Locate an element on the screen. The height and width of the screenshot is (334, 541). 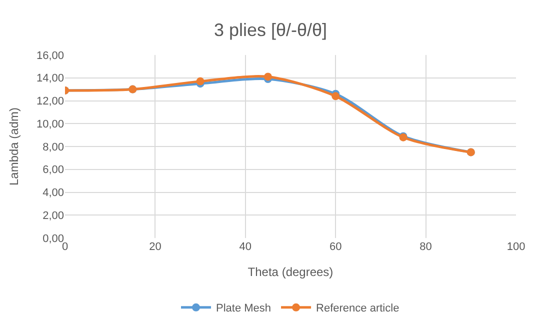
y-tick-label: 6,00 is located at coordinates (53, 170).